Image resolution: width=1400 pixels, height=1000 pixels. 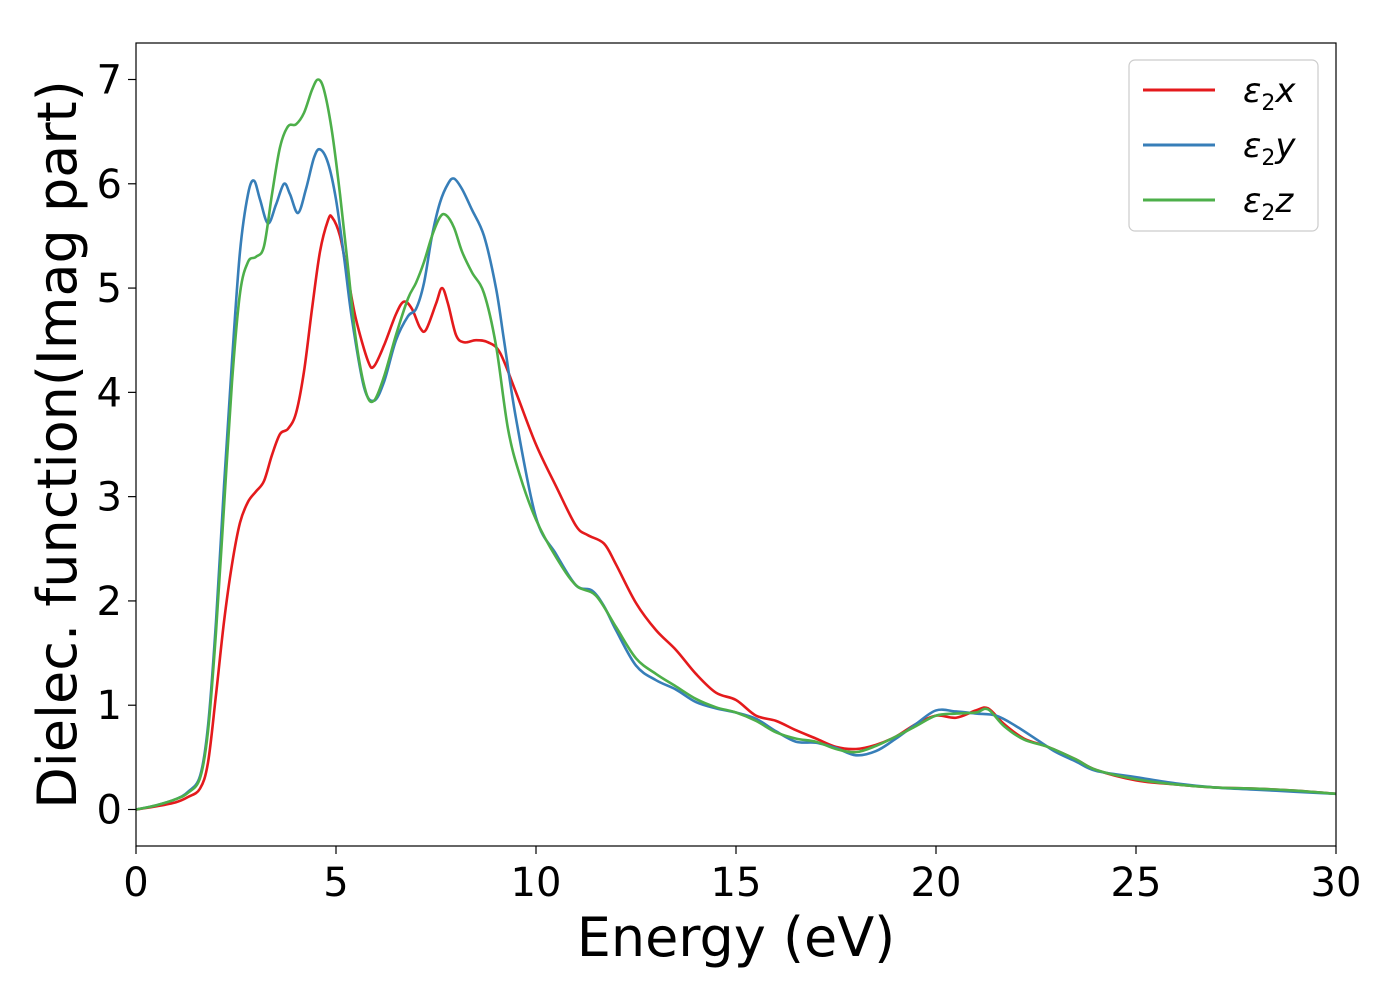 What do you see at coordinates (109, 289) in the screenshot?
I see `y-tick-label: 5` at bounding box center [109, 289].